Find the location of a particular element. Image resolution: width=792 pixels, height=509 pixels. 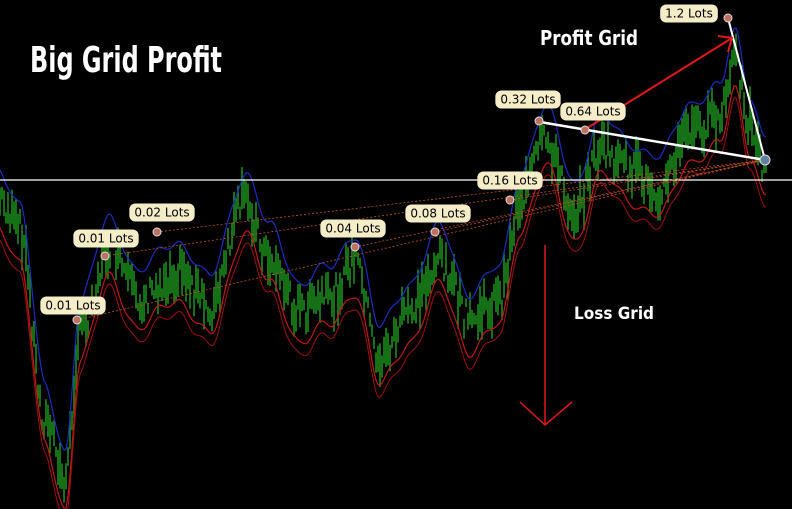

lot-label: 0.08 Lots is located at coordinates (437, 214).